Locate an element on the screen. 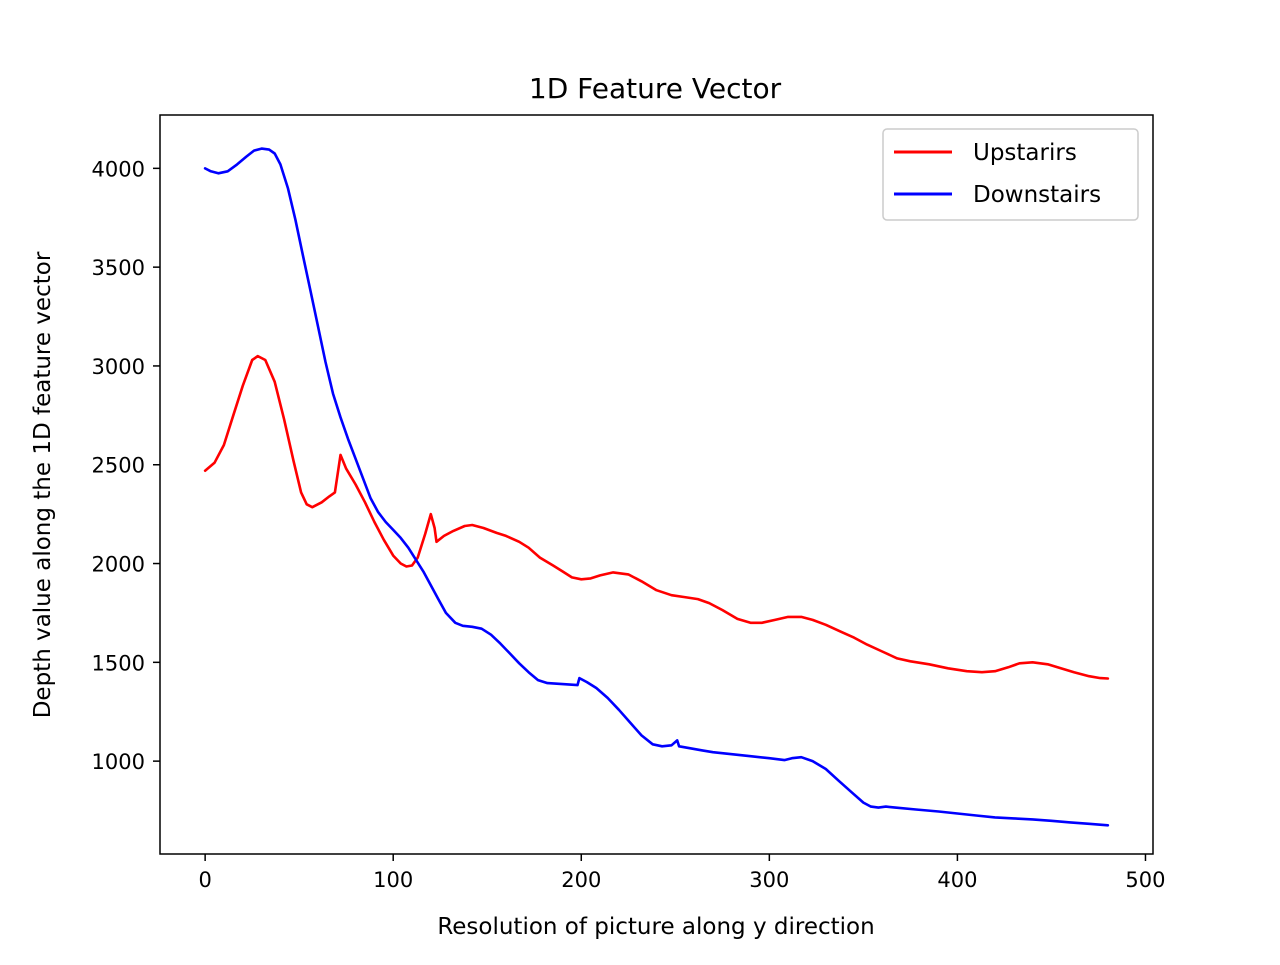 The width and height of the screenshot is (1280, 965). x-tick-label: 300 is located at coordinates (769, 880).